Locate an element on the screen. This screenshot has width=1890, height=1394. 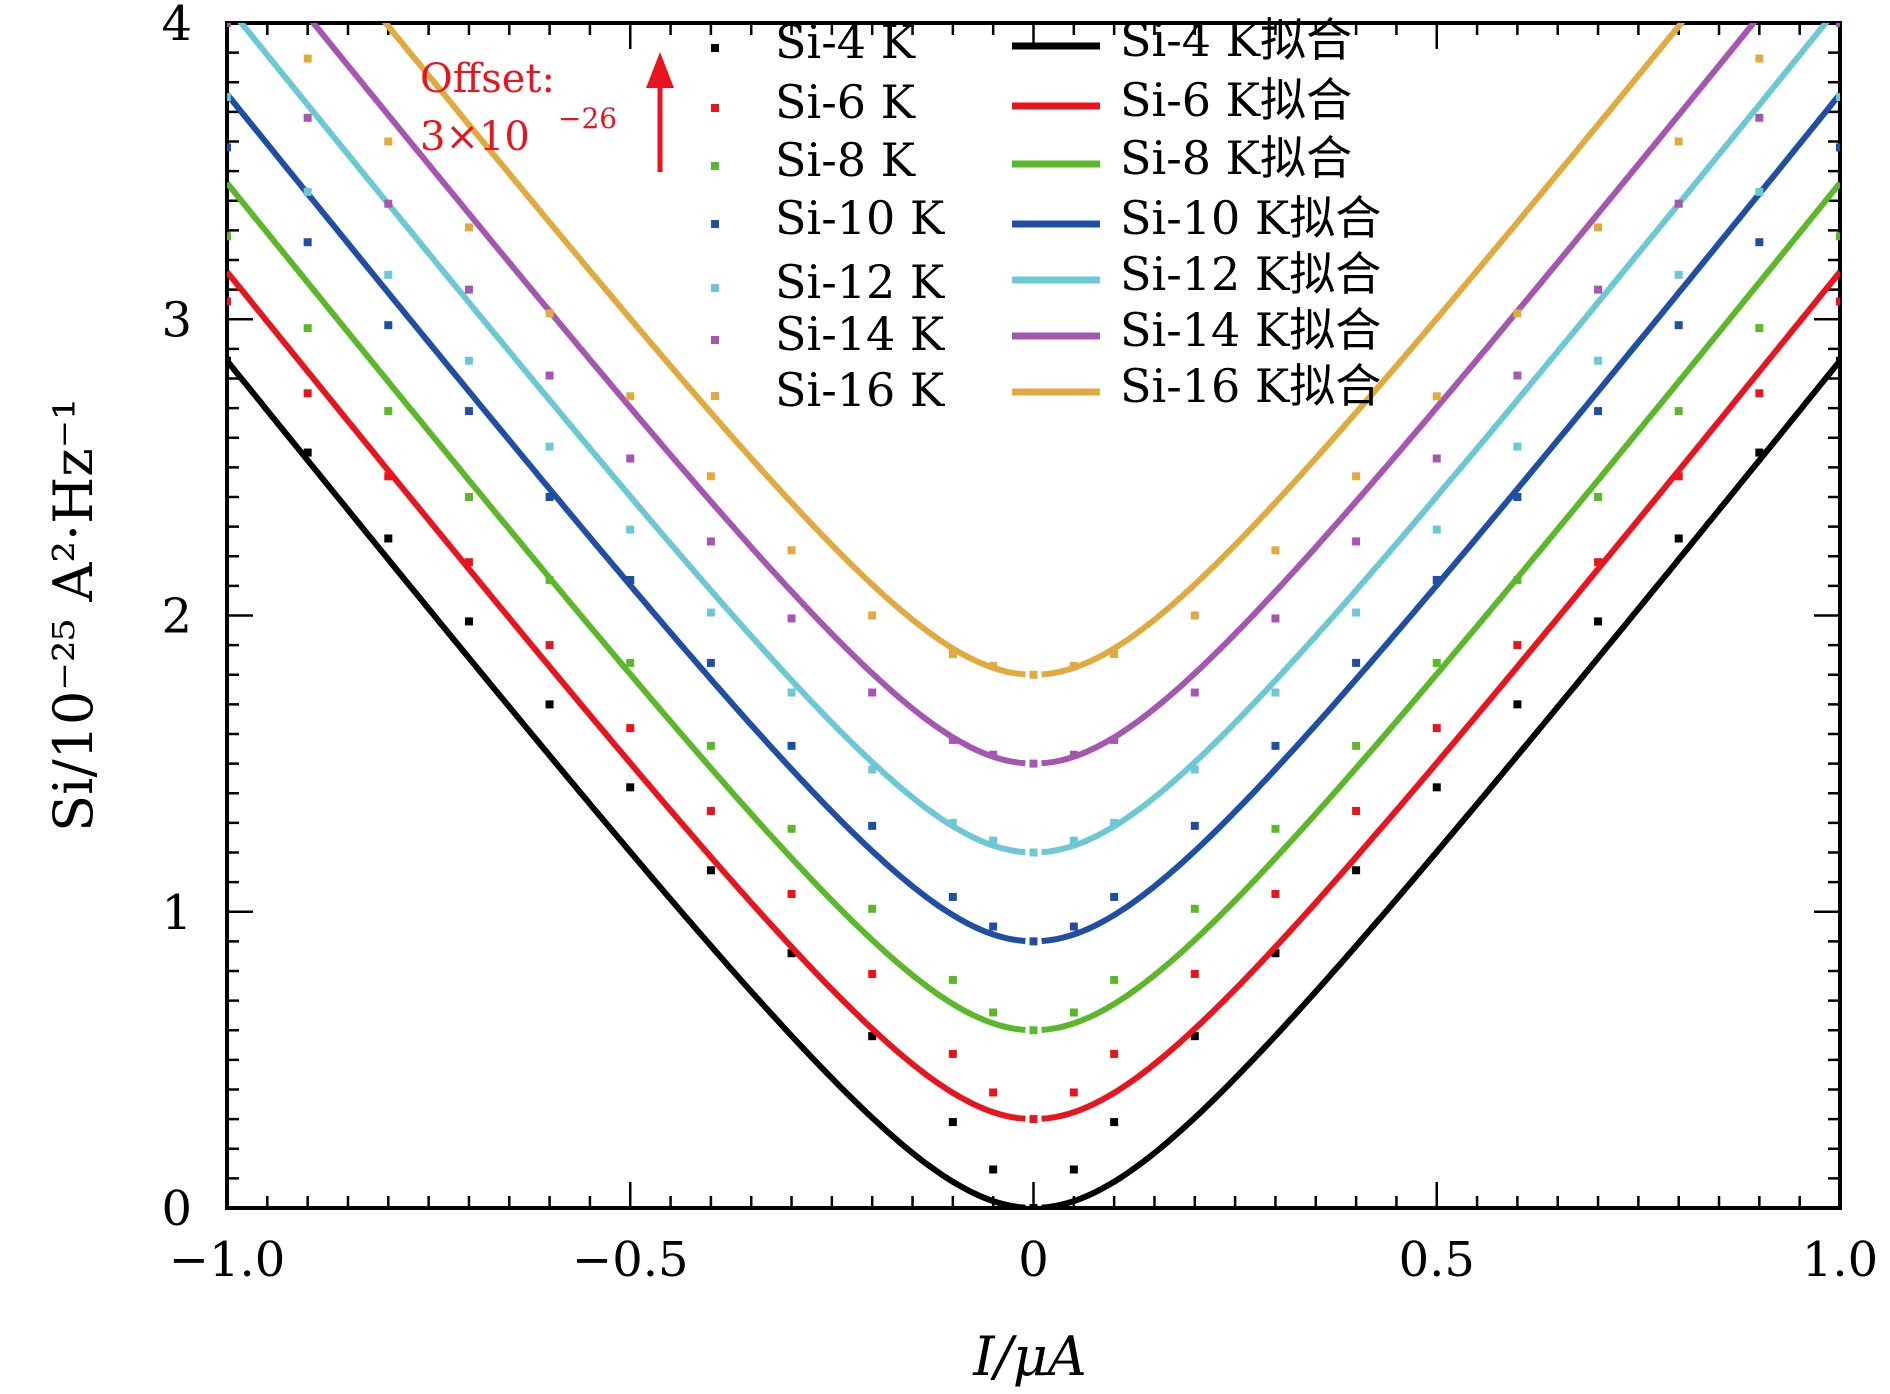
x-tick-label: 0.5 is located at coordinates (1437, 1260).